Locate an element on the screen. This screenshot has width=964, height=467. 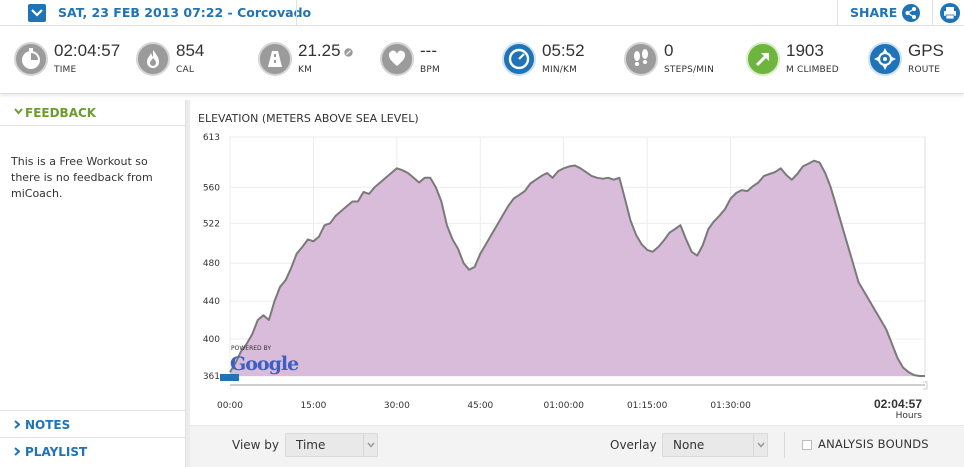
share-icon is located at coordinates (911, 13).